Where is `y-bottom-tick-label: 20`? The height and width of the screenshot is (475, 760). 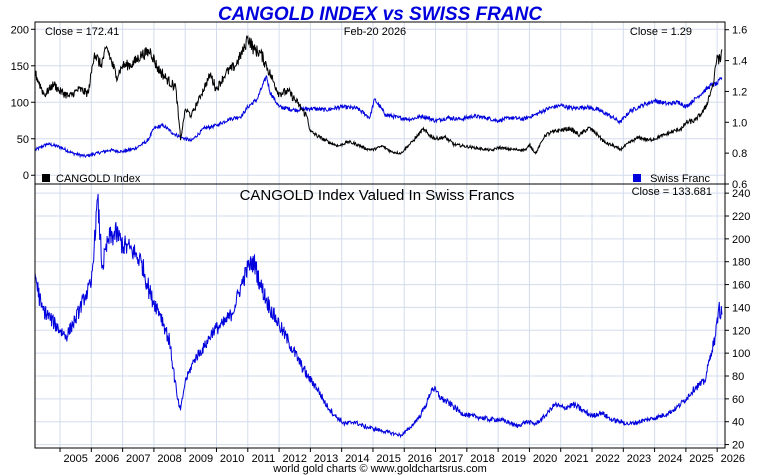
y-bottom-tick-label: 20 is located at coordinates (738, 446).